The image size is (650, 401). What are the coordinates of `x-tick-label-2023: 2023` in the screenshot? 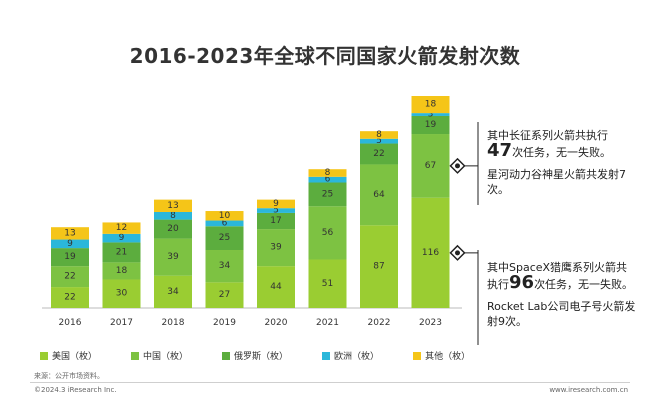 It's located at (430, 323).